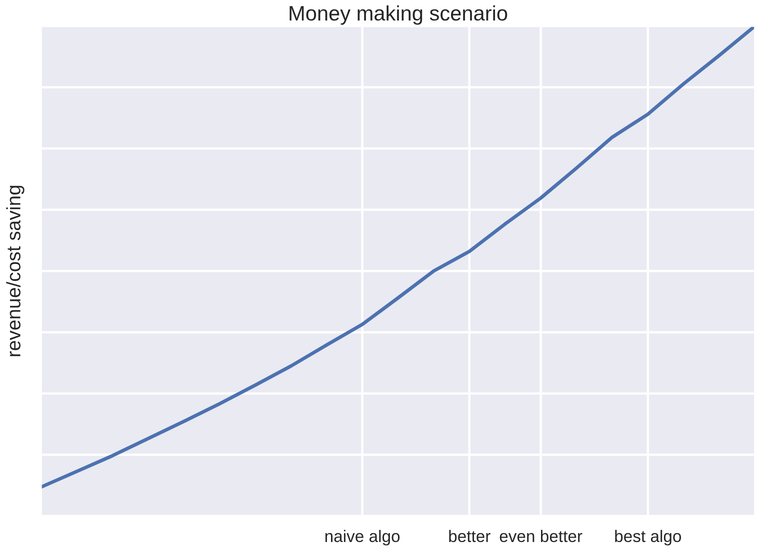 This screenshot has height=550, width=762. Describe the element at coordinates (648, 538) in the screenshot. I see `x-tick-label: best algo` at that location.